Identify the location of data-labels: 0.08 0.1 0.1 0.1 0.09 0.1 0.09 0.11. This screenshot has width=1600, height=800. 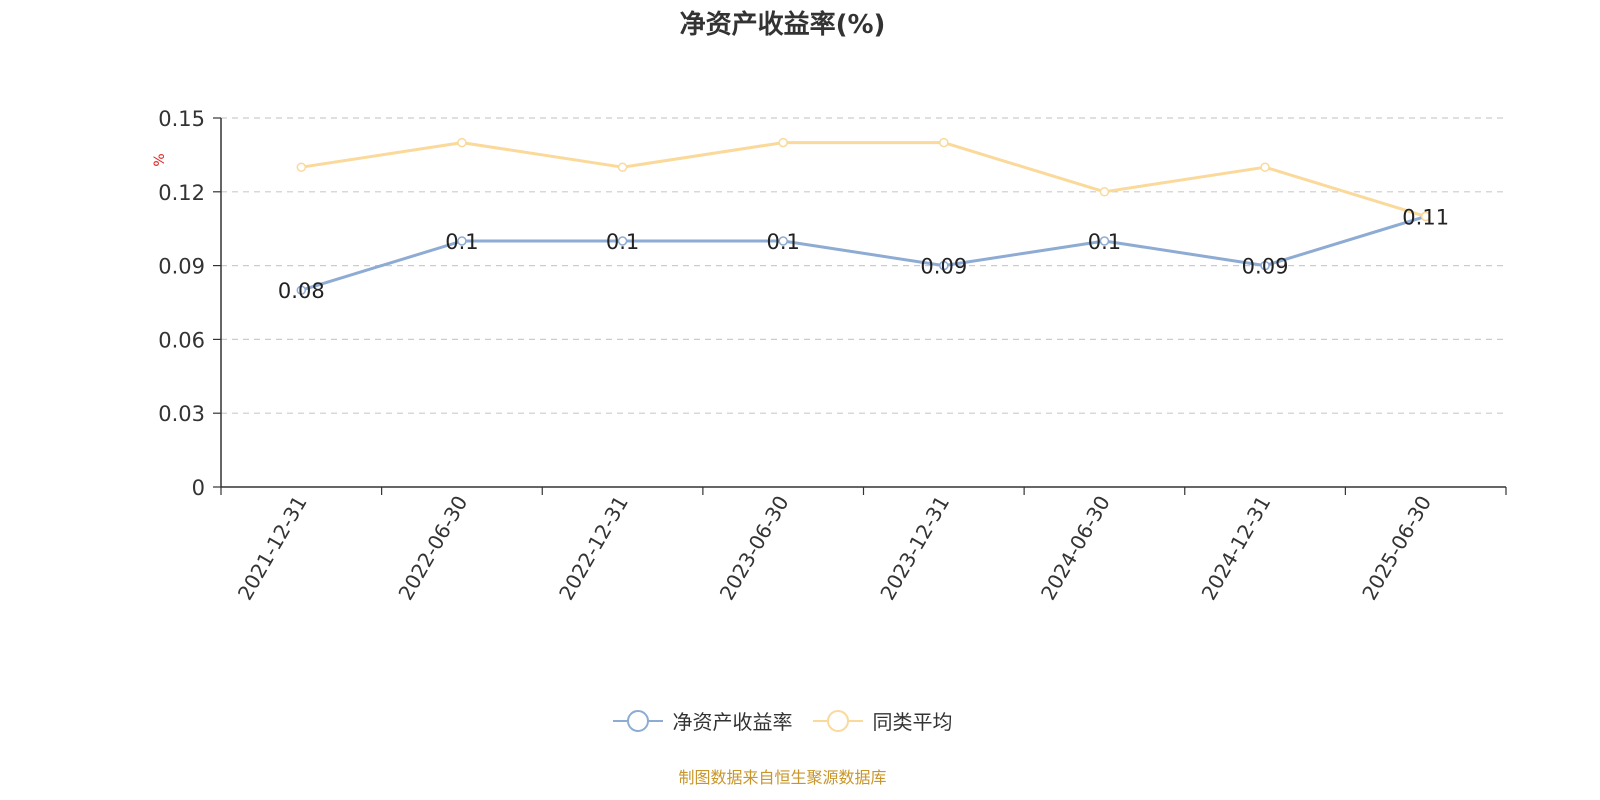
(863, 254).